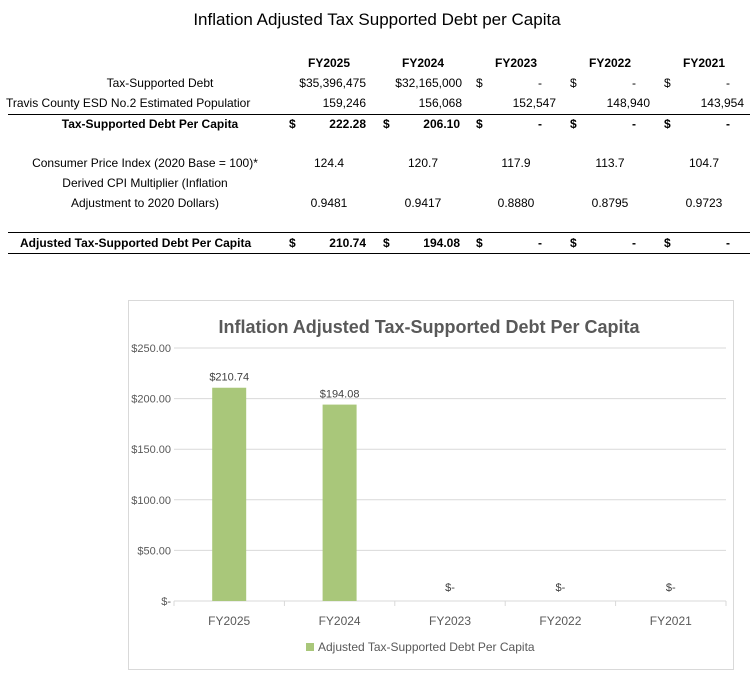  What do you see at coordinates (610, 63) in the screenshot?
I see `column-header-fy2022: FY2022` at bounding box center [610, 63].